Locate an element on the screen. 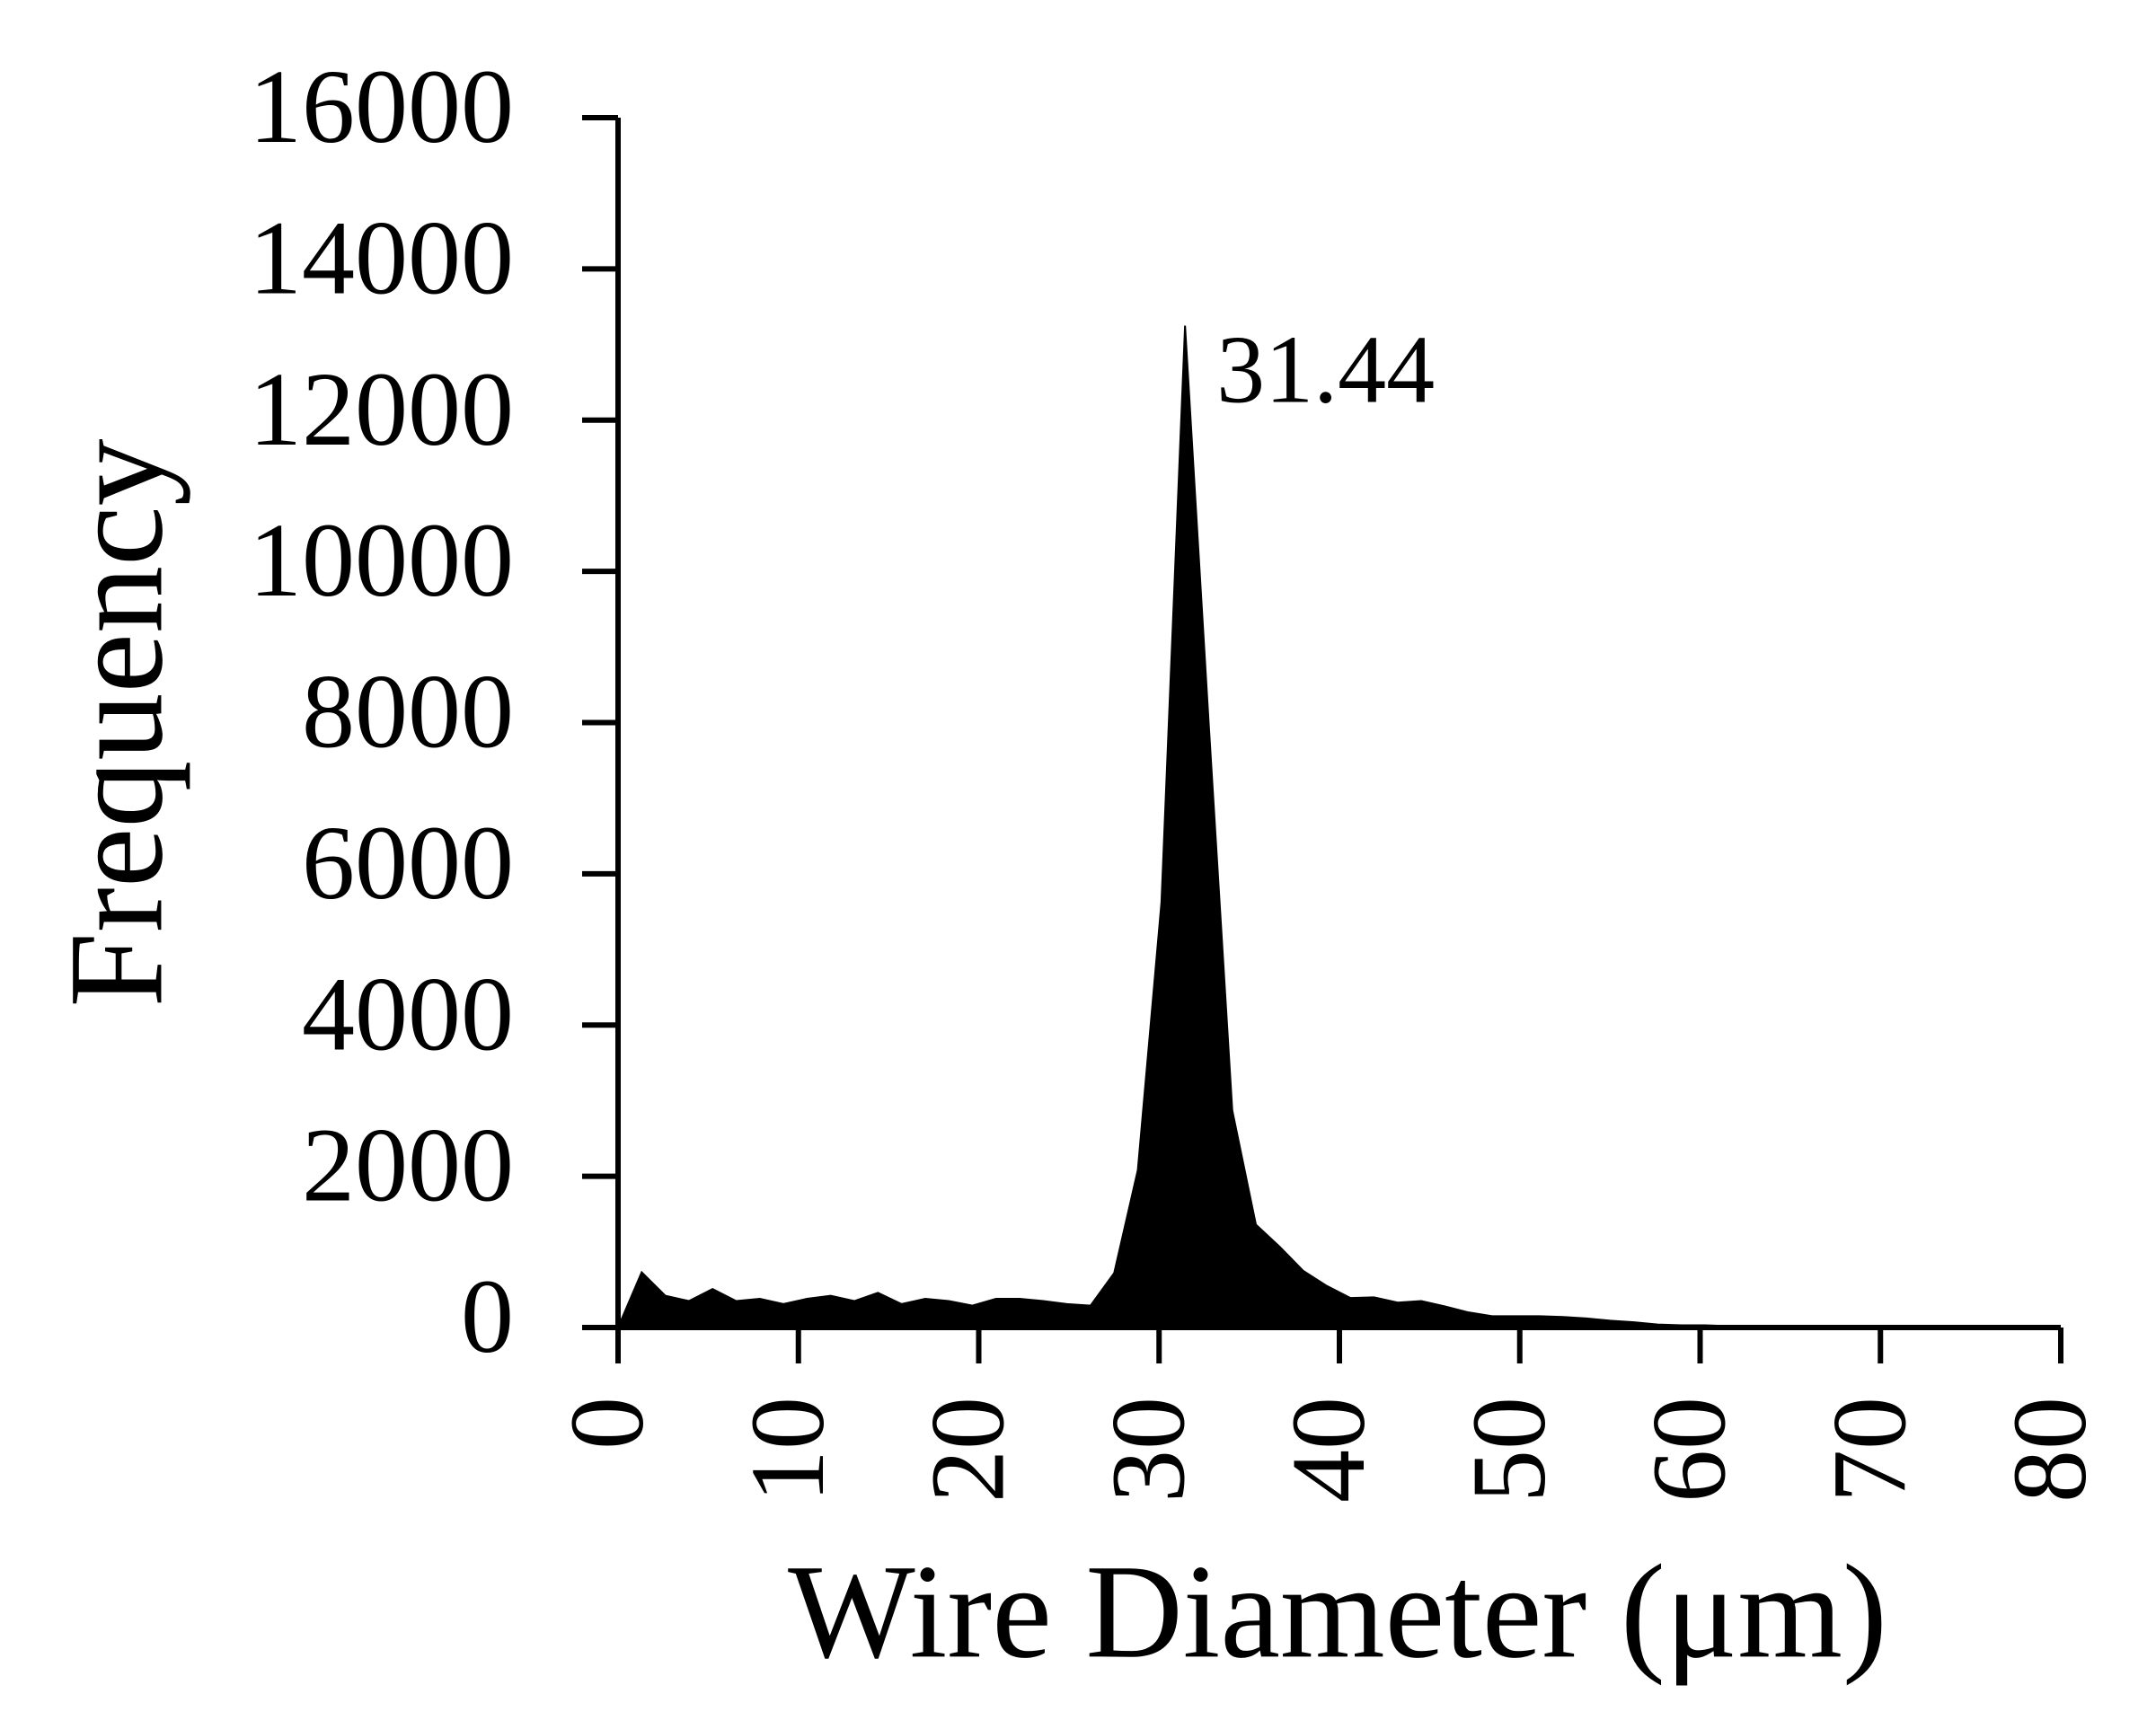 This screenshot has width=2156, height=1729. peak-annotation: 31.44 is located at coordinates (1325, 369).